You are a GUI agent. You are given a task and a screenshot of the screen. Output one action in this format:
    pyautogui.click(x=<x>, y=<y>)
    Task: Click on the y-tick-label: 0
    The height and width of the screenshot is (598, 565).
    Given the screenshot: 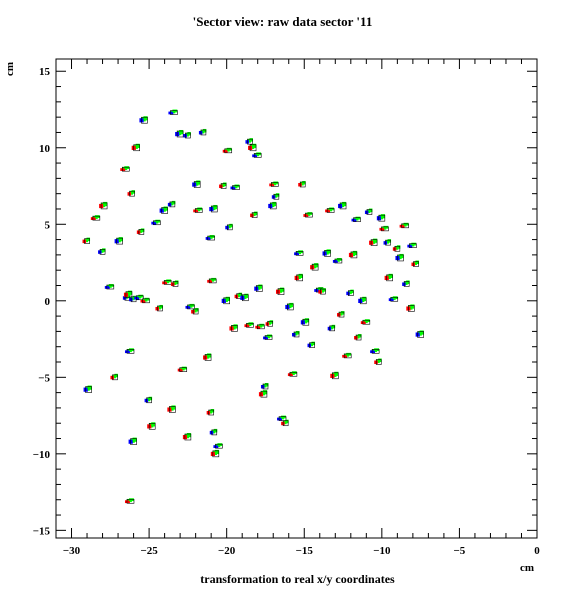 What is the action you would take?
    pyautogui.click(x=48, y=302)
    